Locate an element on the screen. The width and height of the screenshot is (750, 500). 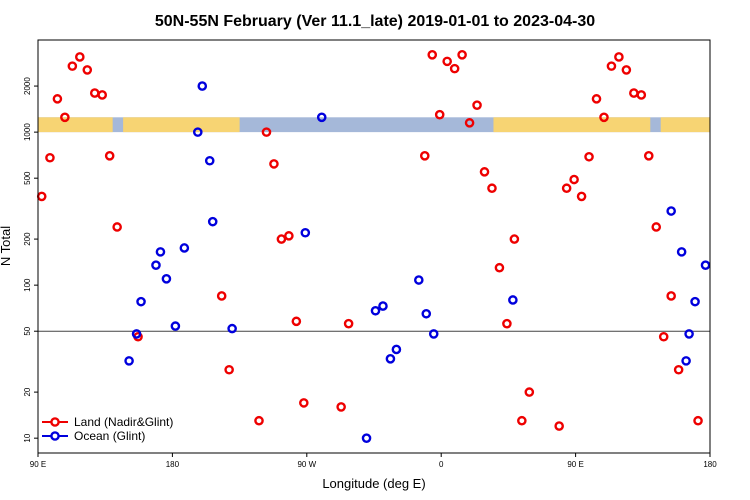
y-tick-label: 500 is located at coordinates (27, 178).